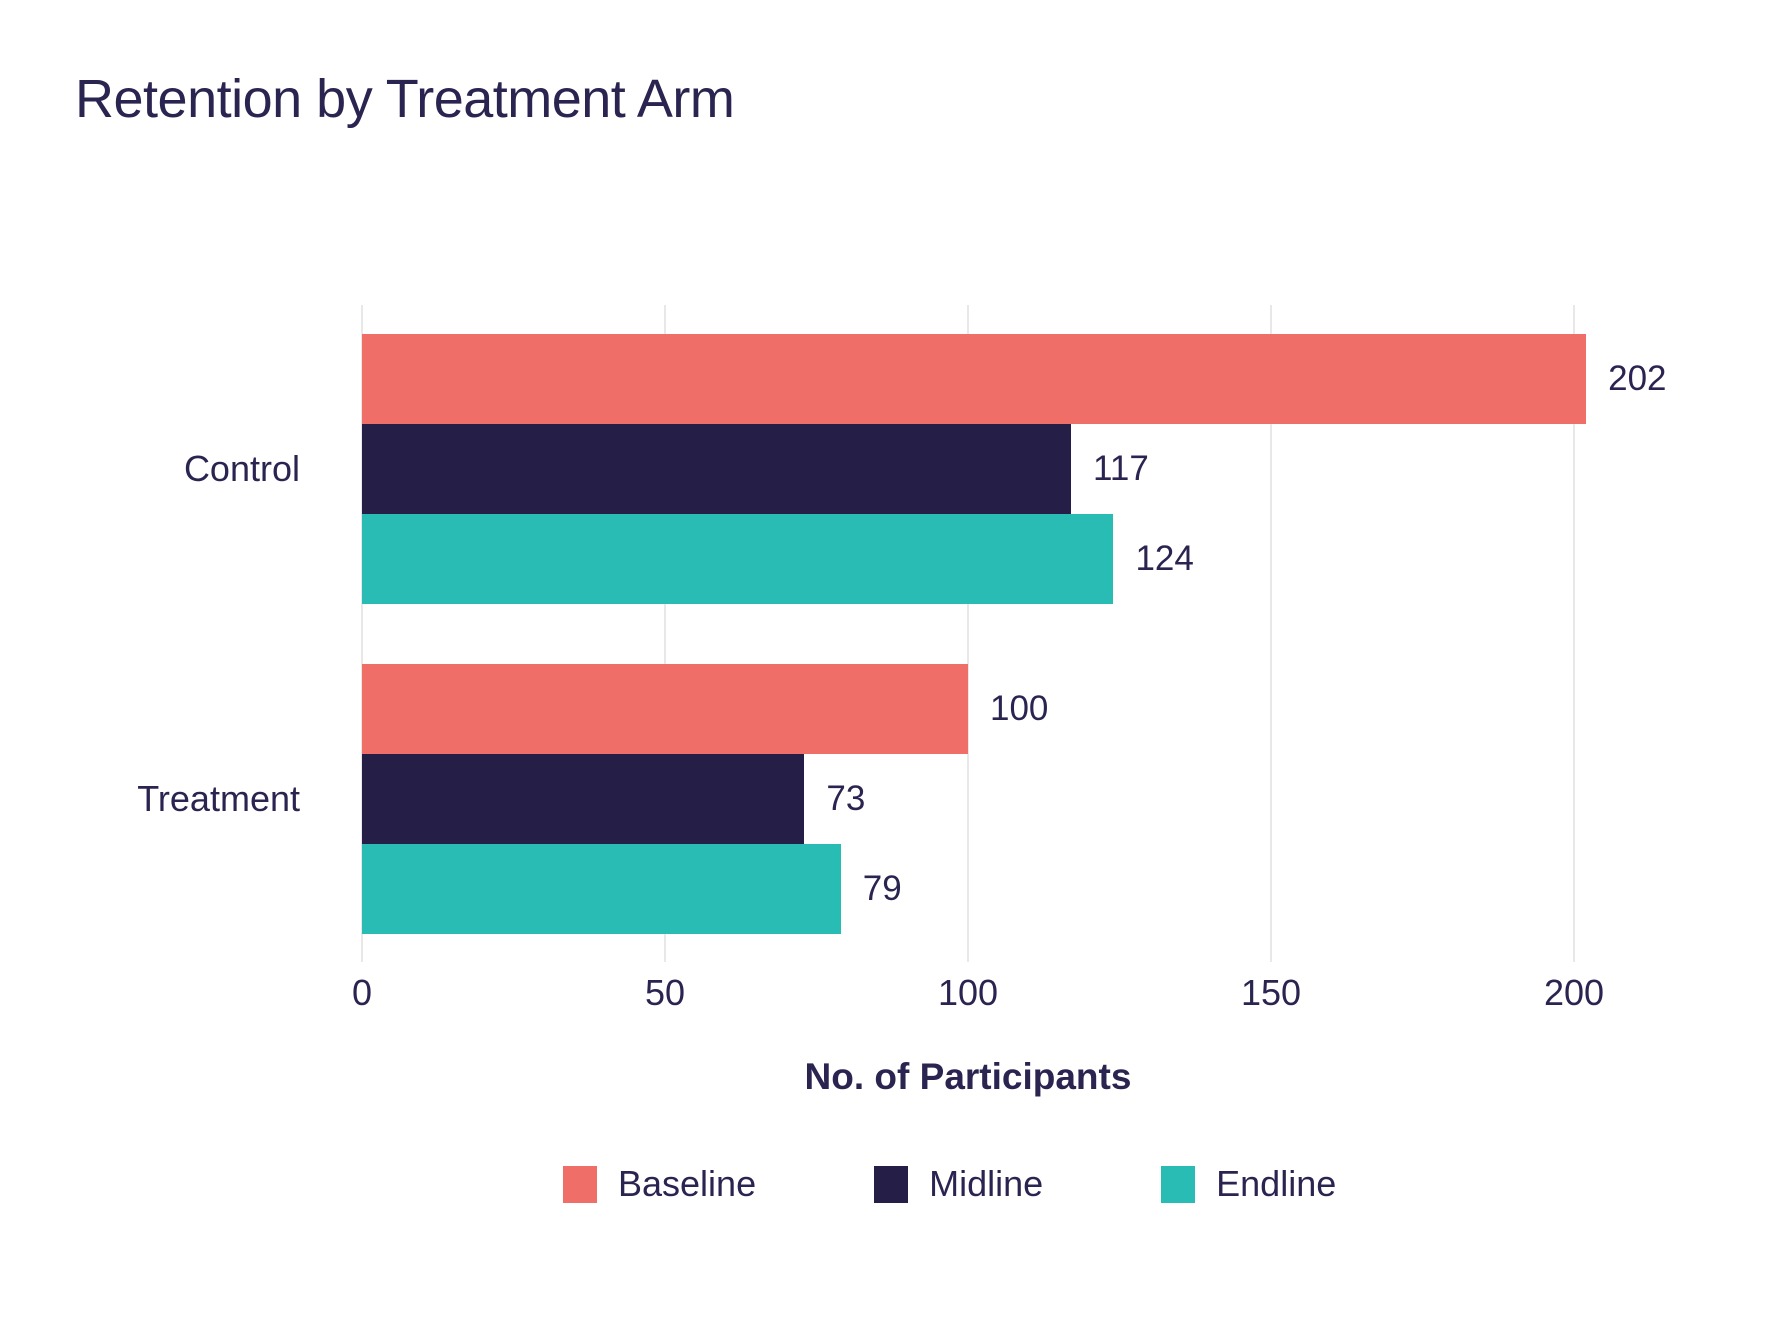  What do you see at coordinates (405, 99) in the screenshot?
I see `chart-title: Retention by Treatment Arm` at bounding box center [405, 99].